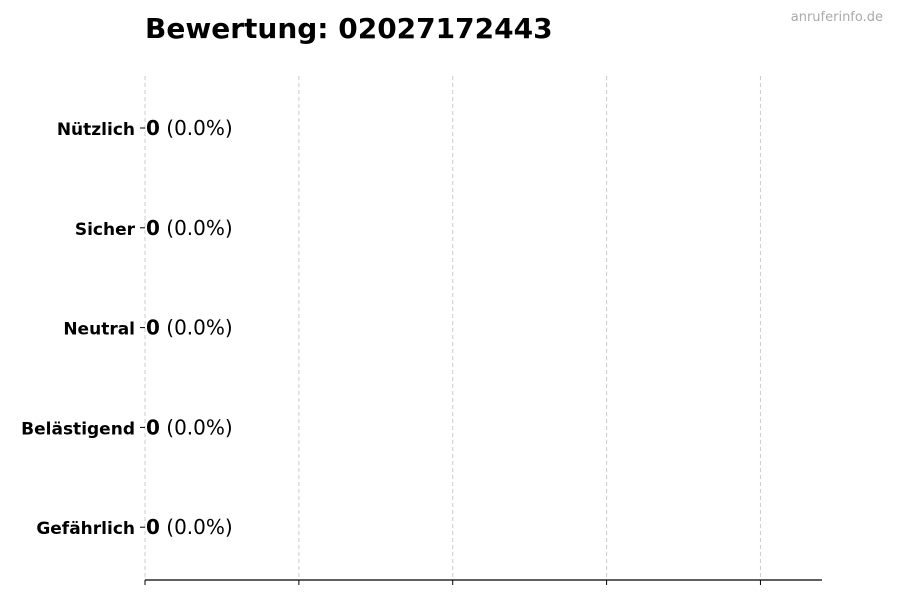  What do you see at coordinates (78, 429) in the screenshot?
I see `y-tick-label: Belästigend` at bounding box center [78, 429].